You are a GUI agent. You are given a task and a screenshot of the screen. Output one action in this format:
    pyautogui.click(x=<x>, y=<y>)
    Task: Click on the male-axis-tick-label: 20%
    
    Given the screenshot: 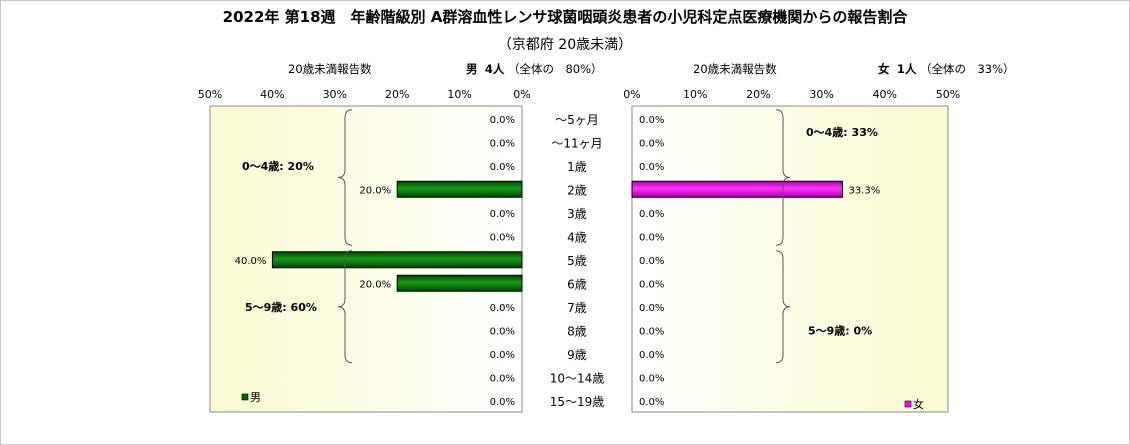 What is the action you would take?
    pyautogui.click(x=397, y=94)
    